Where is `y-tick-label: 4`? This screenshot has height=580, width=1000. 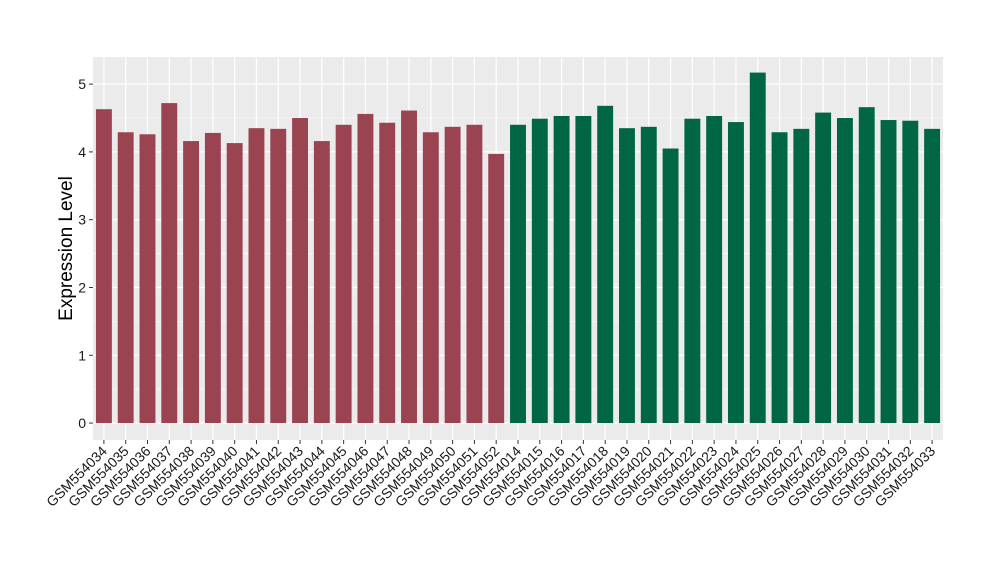 y-tick-label: 4 is located at coordinates (82, 152).